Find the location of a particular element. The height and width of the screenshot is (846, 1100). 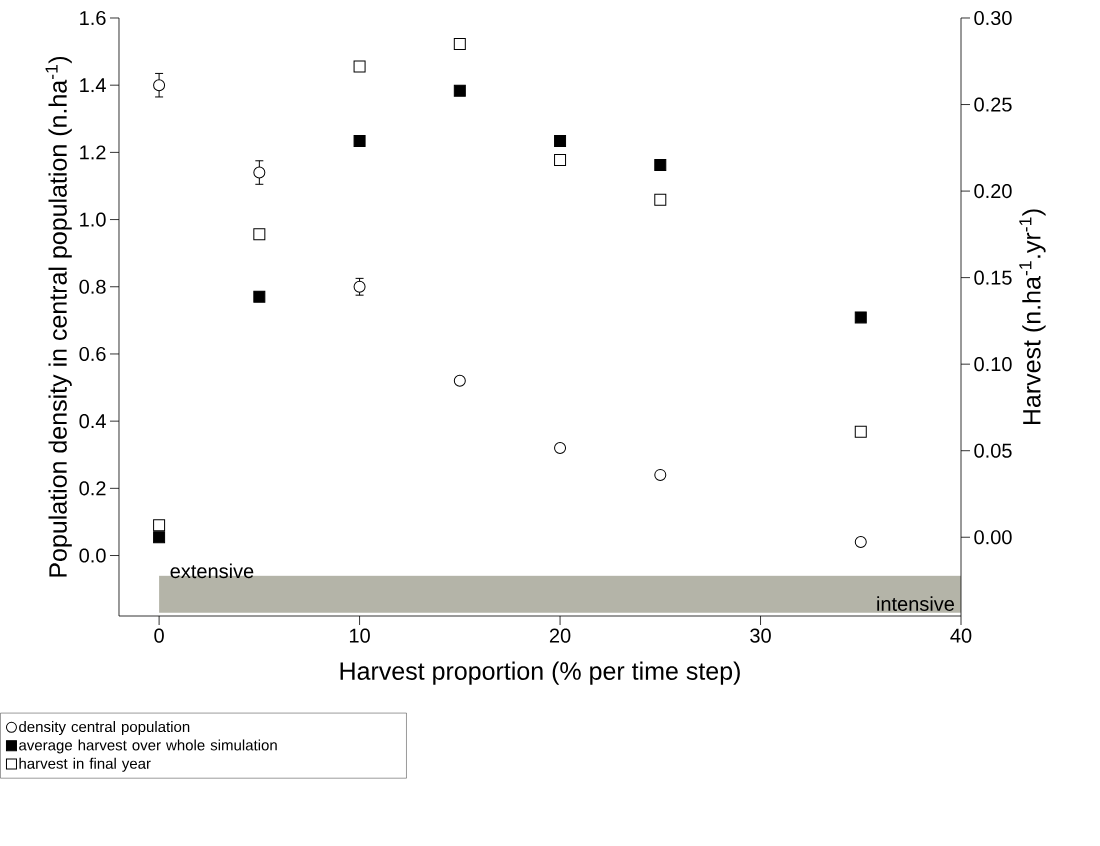

x-axis-title: Harvest proportion (% per time step) is located at coordinates (540, 673).